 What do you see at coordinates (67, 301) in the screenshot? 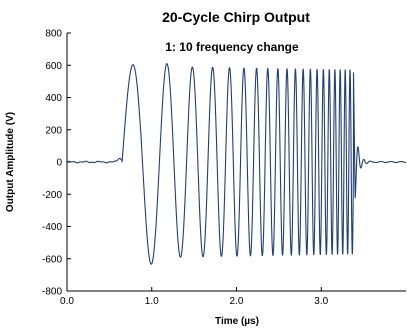
I see `x-tick-label: 0.0` at bounding box center [67, 301].